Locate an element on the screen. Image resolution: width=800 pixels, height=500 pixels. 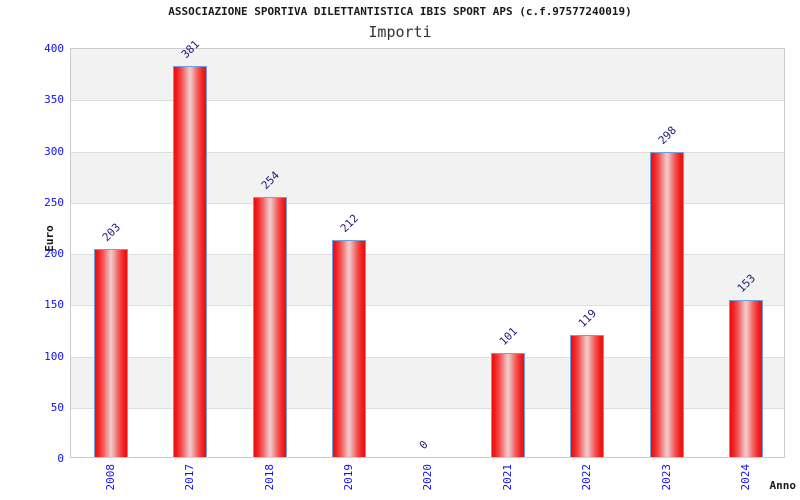
x-tick-slot: 2008 is located at coordinates (109, 481).